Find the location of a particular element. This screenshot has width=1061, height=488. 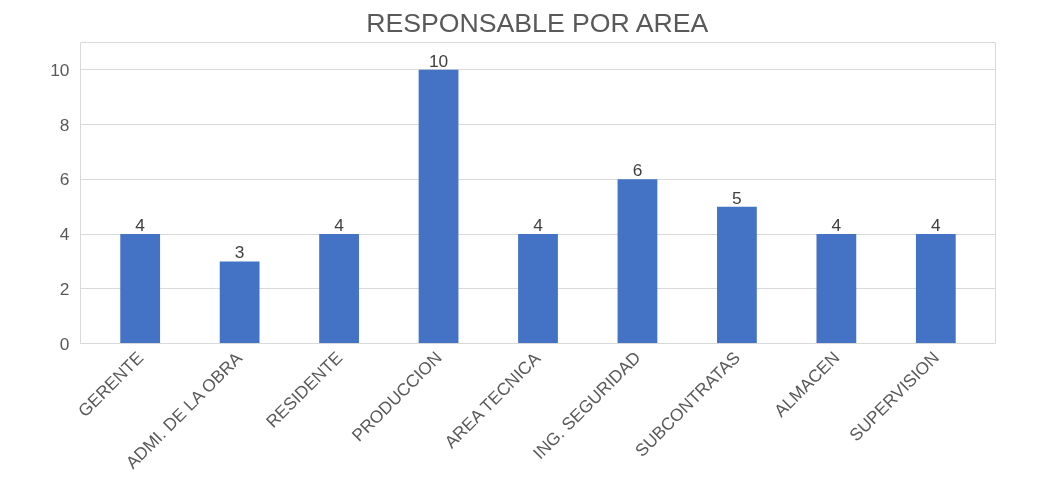

data-label: 6 is located at coordinates (637, 170).